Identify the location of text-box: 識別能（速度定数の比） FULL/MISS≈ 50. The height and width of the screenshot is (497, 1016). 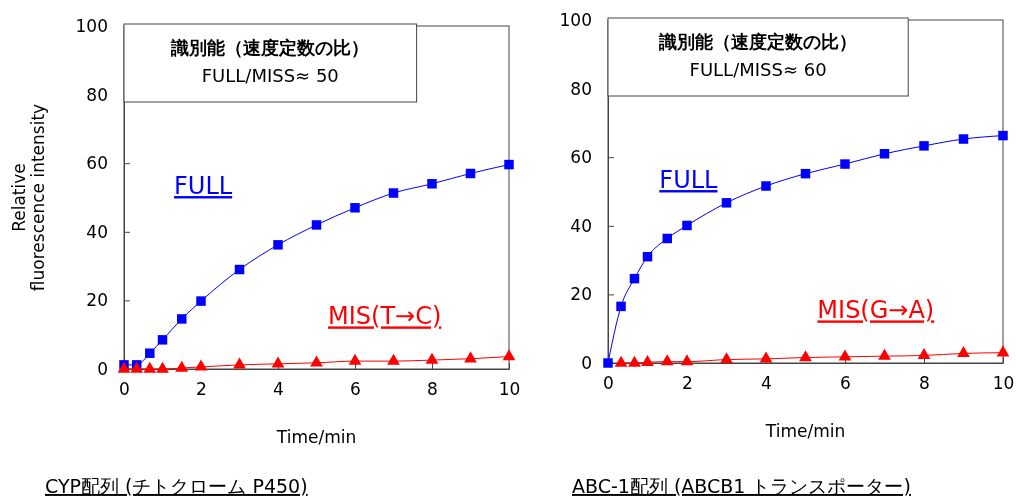
(270, 63).